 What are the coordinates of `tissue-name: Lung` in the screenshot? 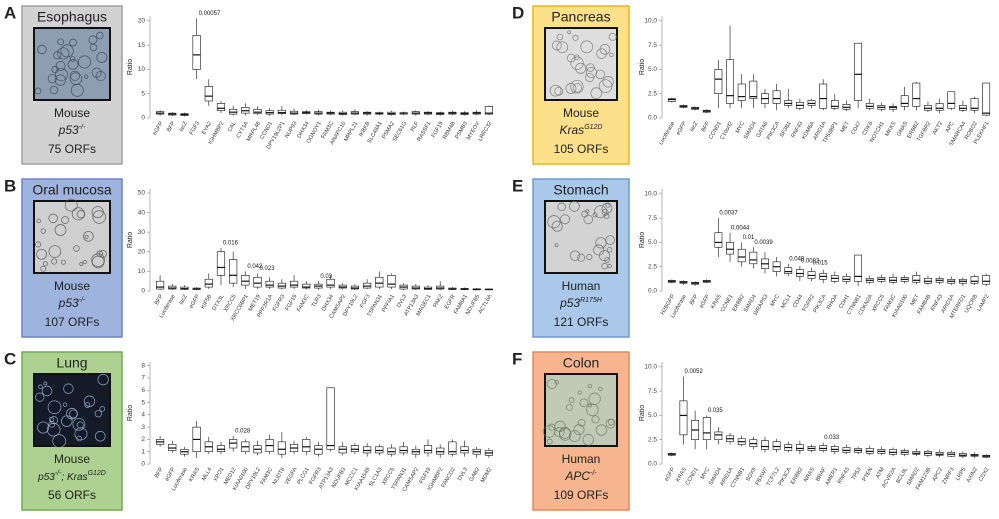 It's located at (71, 363).